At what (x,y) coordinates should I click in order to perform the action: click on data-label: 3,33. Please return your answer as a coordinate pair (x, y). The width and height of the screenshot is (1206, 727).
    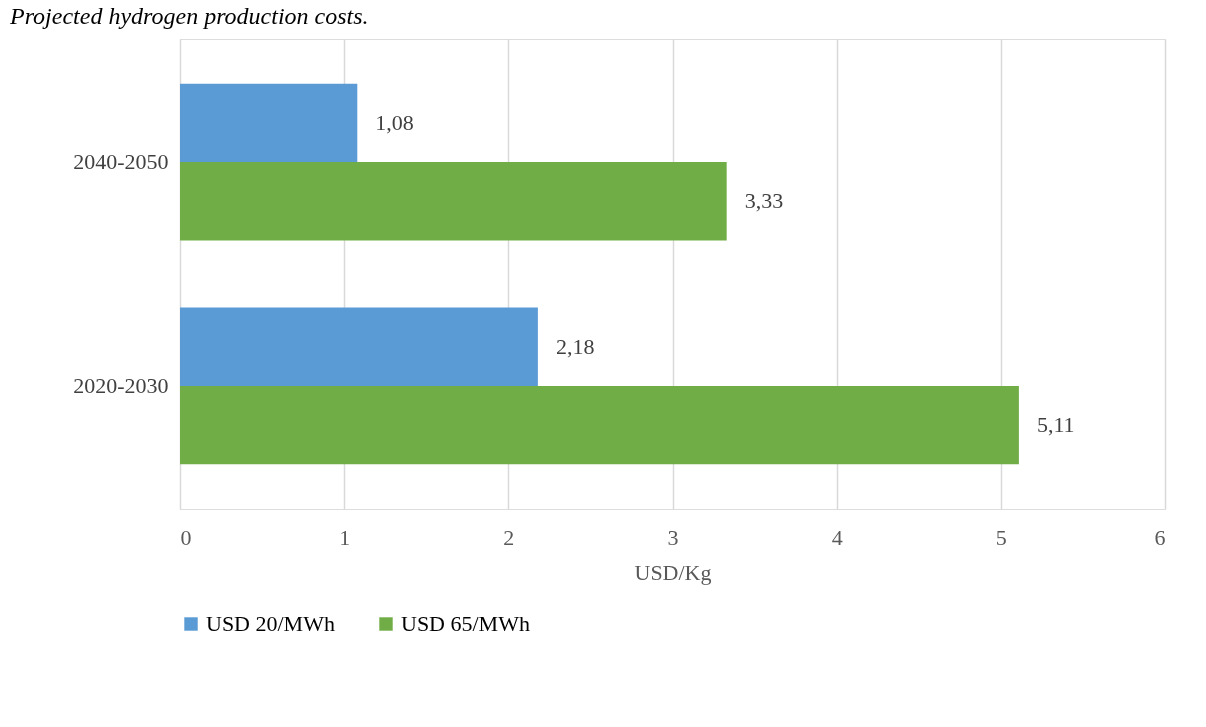
    Looking at the image, I should click on (764, 201).